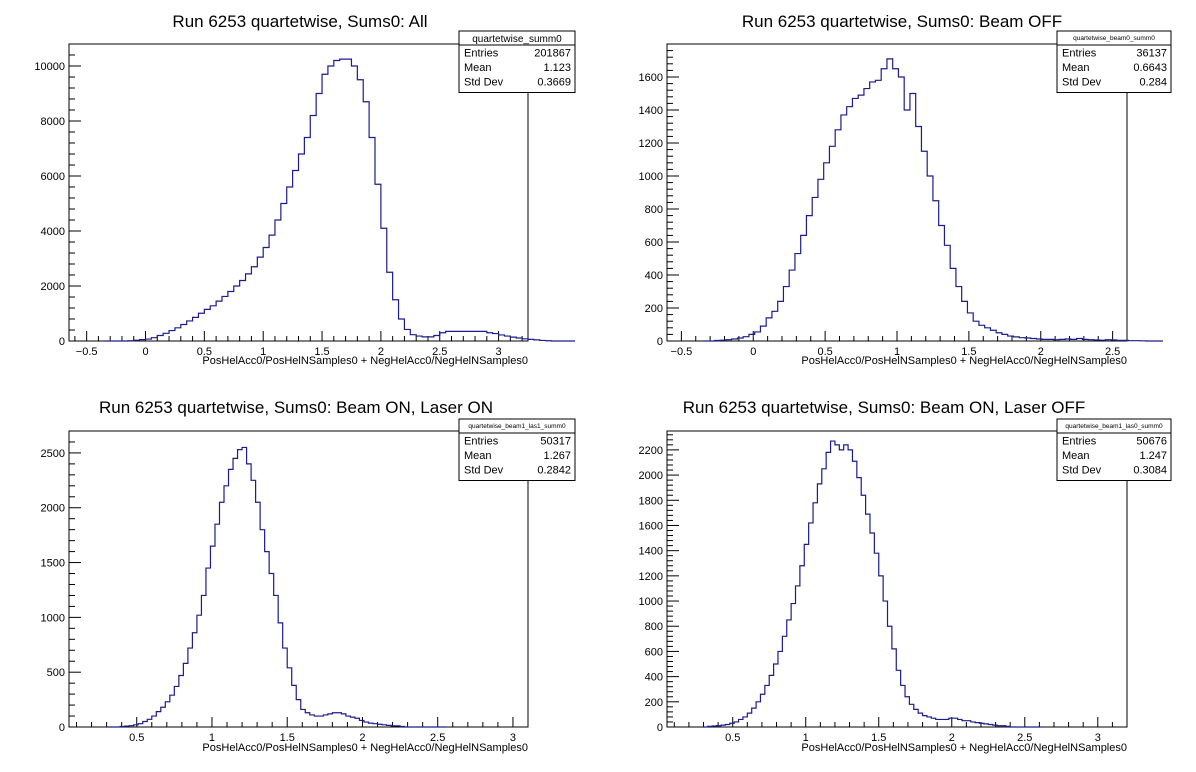 Image resolution: width=1196 pixels, height=772 pixels. What do you see at coordinates (53, 564) in the screenshot?
I see `y-tick-label: 1500` at bounding box center [53, 564].